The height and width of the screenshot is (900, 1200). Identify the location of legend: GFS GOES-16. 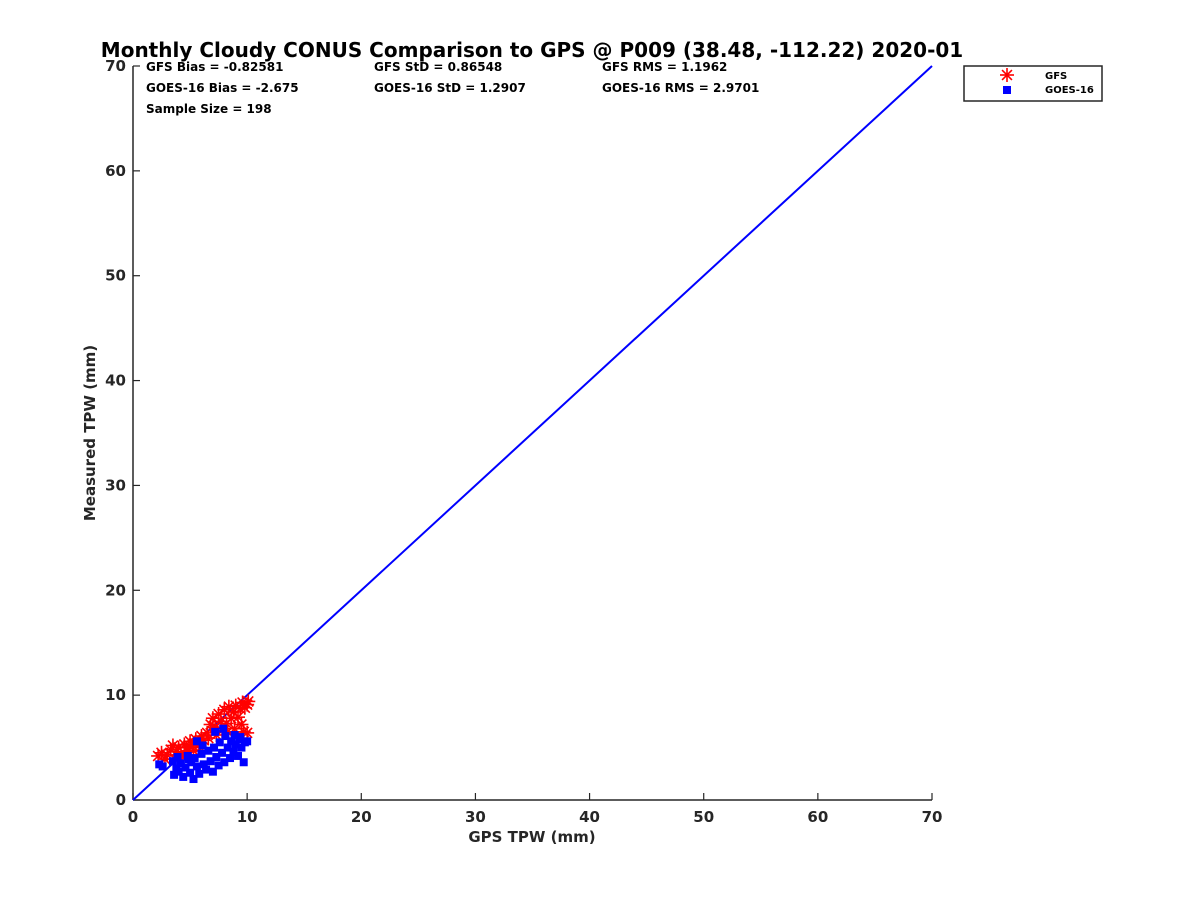
(1033, 83).